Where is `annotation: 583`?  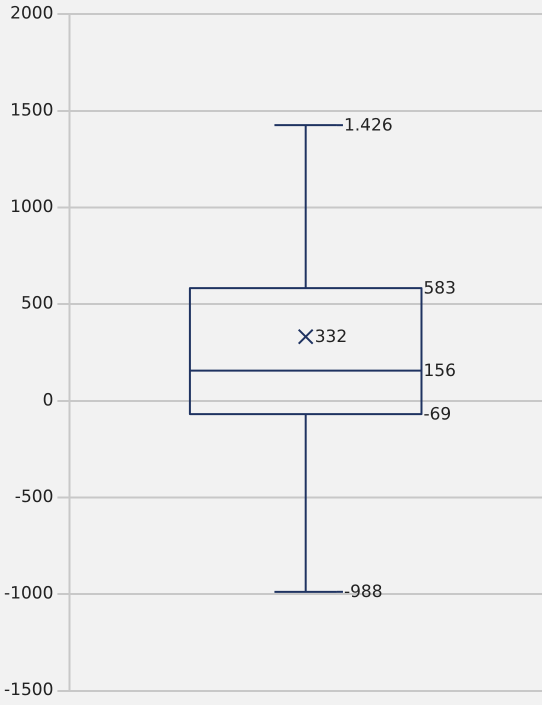
annotation: 583 is located at coordinates (439, 288).